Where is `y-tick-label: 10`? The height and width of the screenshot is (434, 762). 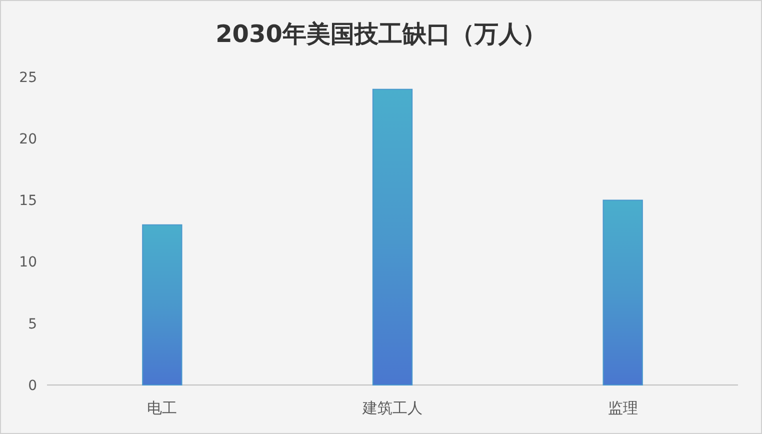 y-tick-label: 10 is located at coordinates (28, 262).